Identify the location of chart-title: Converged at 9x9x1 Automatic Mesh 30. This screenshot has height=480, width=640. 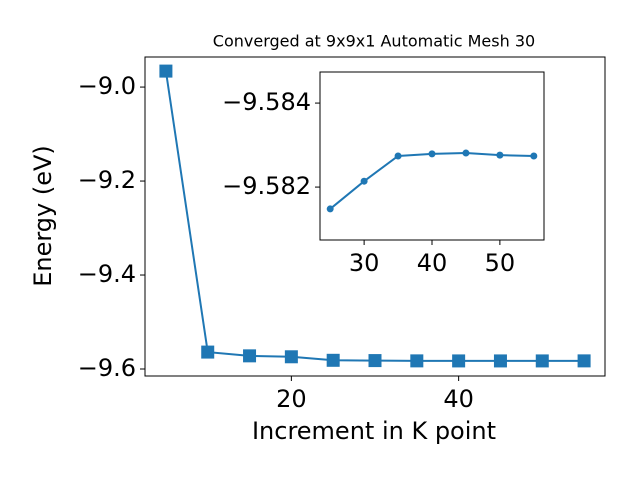
(374, 41).